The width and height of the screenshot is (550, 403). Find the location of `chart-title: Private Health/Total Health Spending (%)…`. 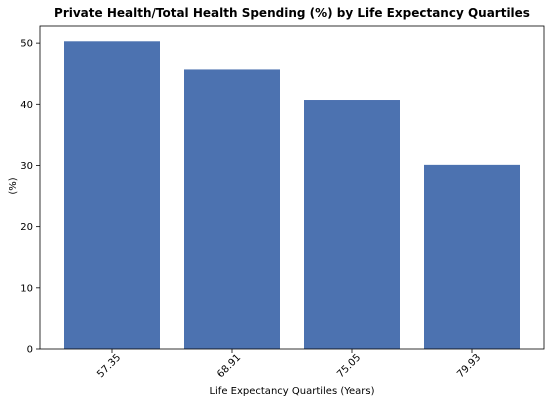

chart-title: Private Health/Total Health Spending (%)… is located at coordinates (292, 13).